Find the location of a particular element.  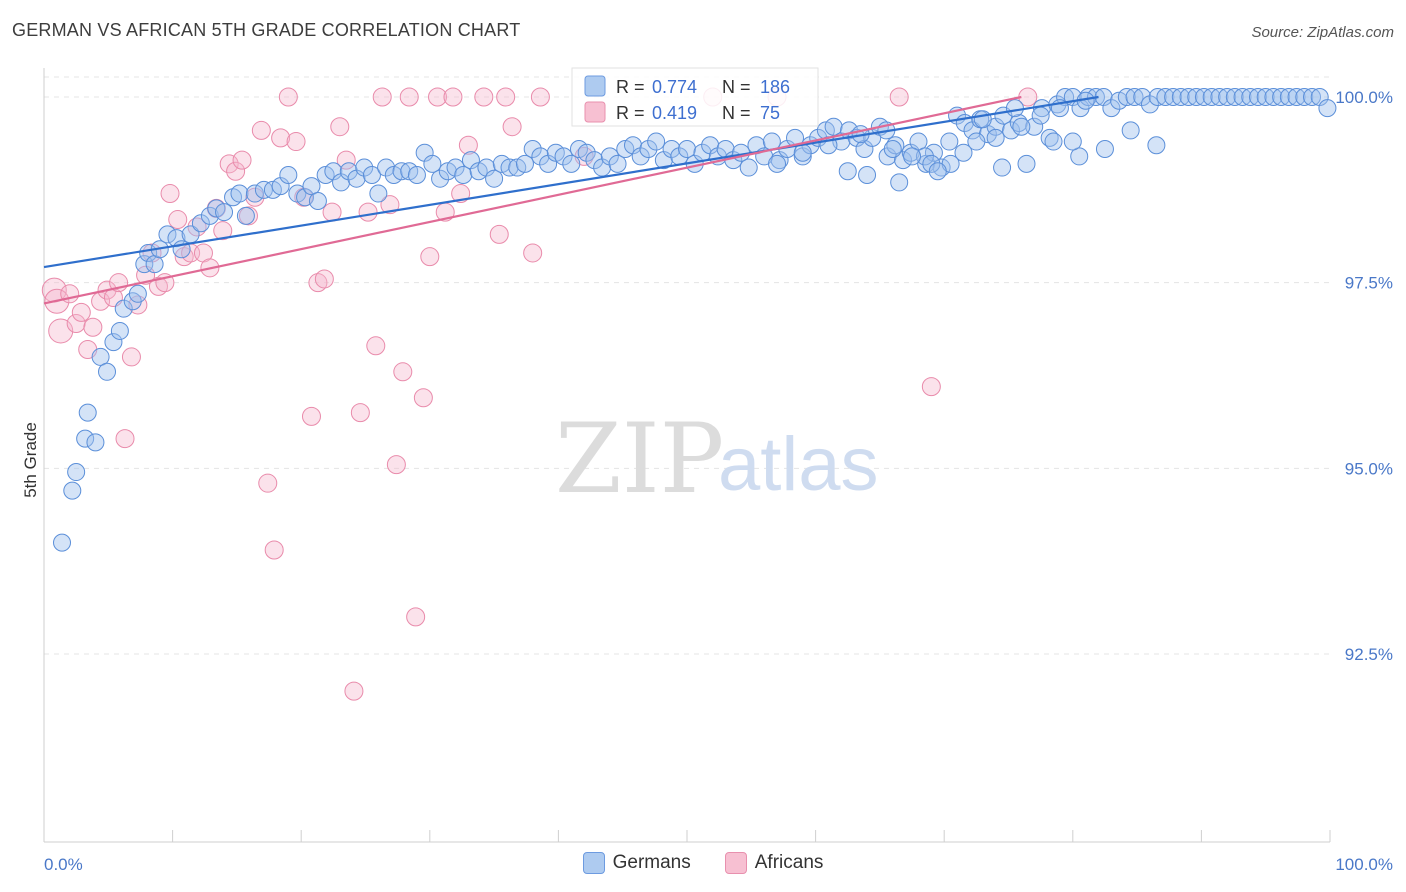

y-tick-label: 95.0% is located at coordinates (1369, 468).